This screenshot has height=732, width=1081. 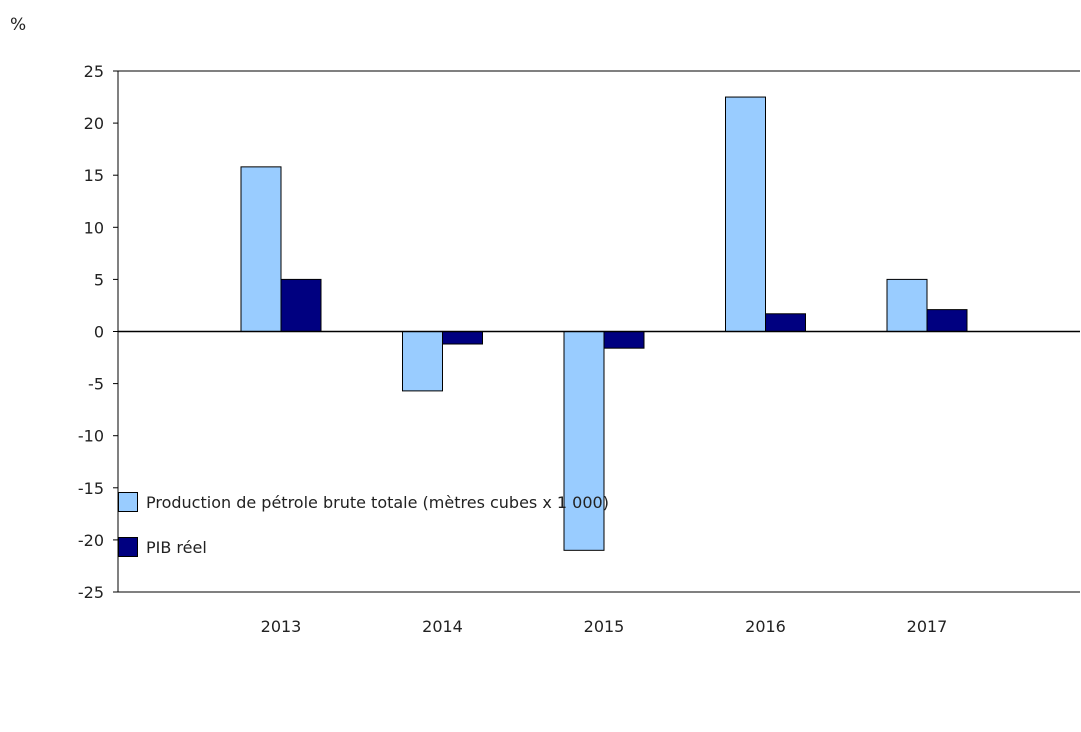 What do you see at coordinates (99, 279) in the screenshot?
I see `y-tick-label: 5` at bounding box center [99, 279].